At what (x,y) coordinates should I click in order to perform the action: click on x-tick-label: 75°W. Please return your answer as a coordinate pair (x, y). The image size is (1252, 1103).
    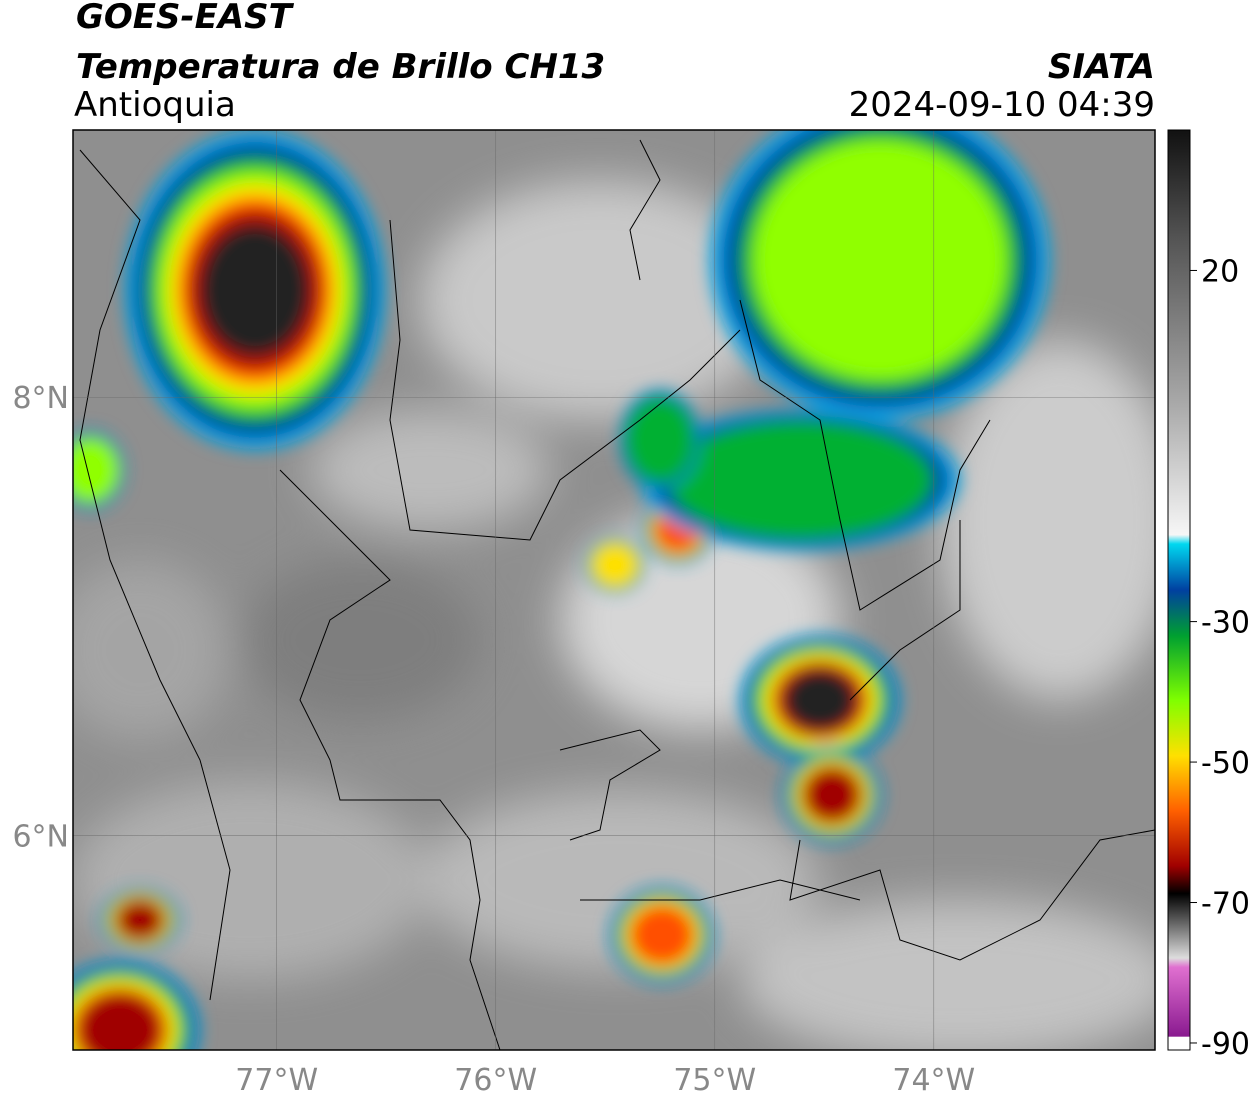
    Looking at the image, I should click on (714, 1080).